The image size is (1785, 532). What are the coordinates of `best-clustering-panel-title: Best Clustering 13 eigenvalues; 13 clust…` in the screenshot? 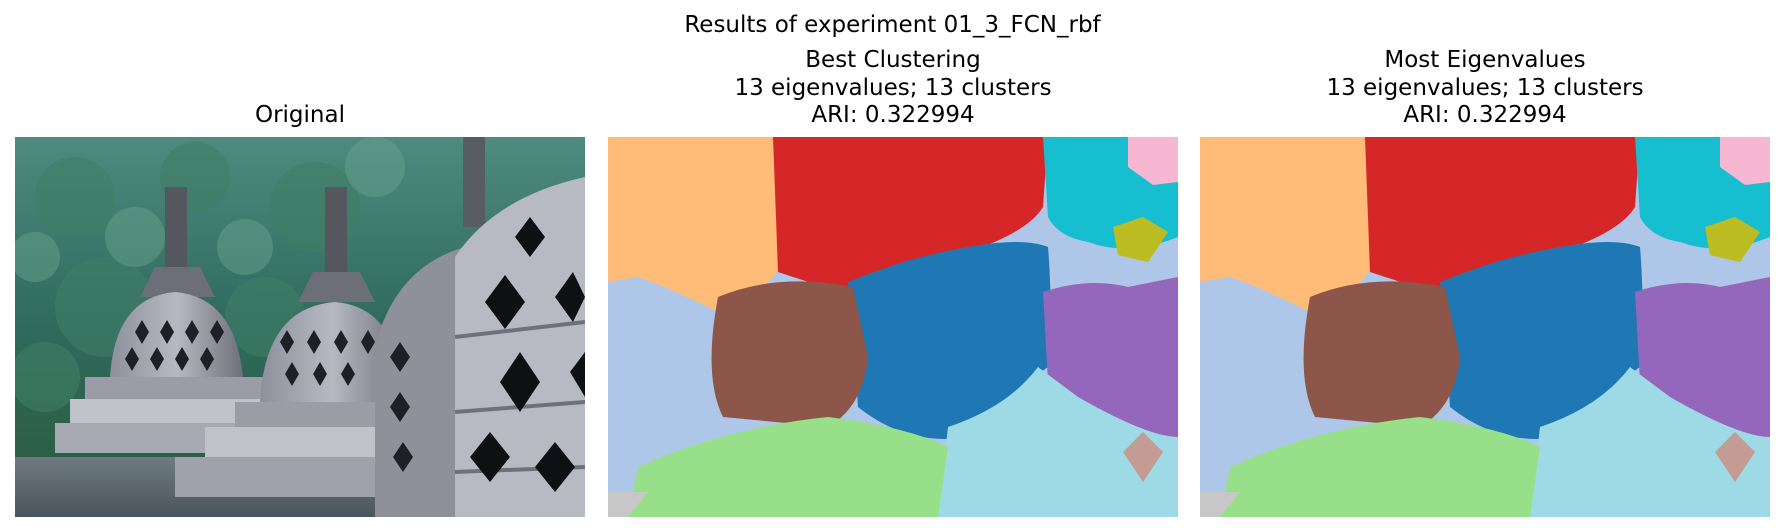 It's located at (893, 87).